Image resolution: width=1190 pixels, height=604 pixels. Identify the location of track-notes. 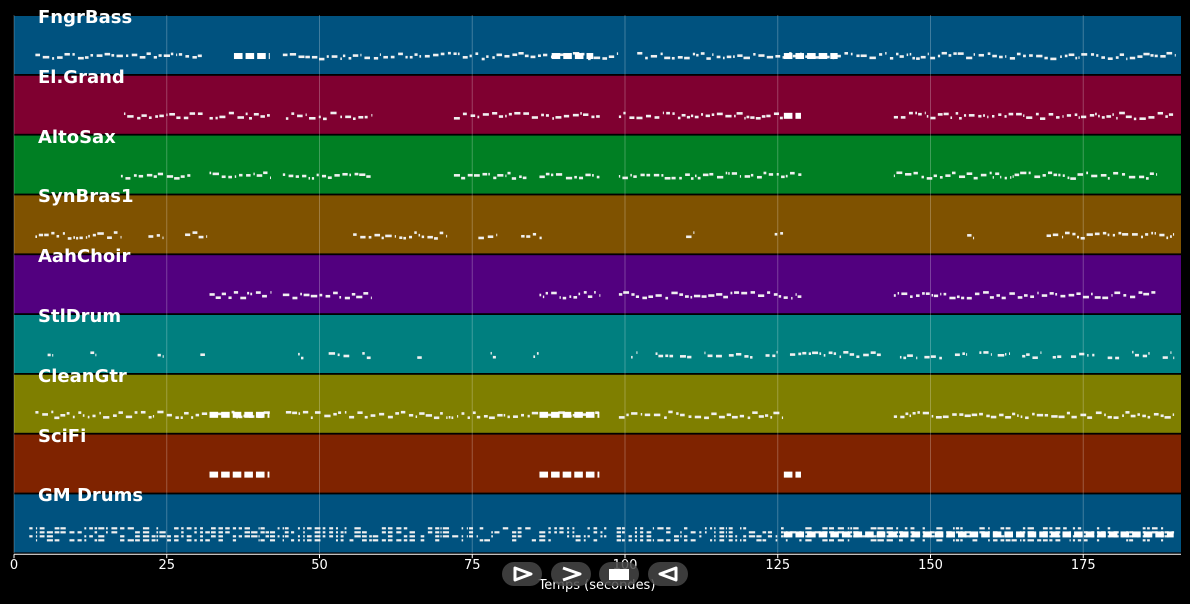
(639, 175).